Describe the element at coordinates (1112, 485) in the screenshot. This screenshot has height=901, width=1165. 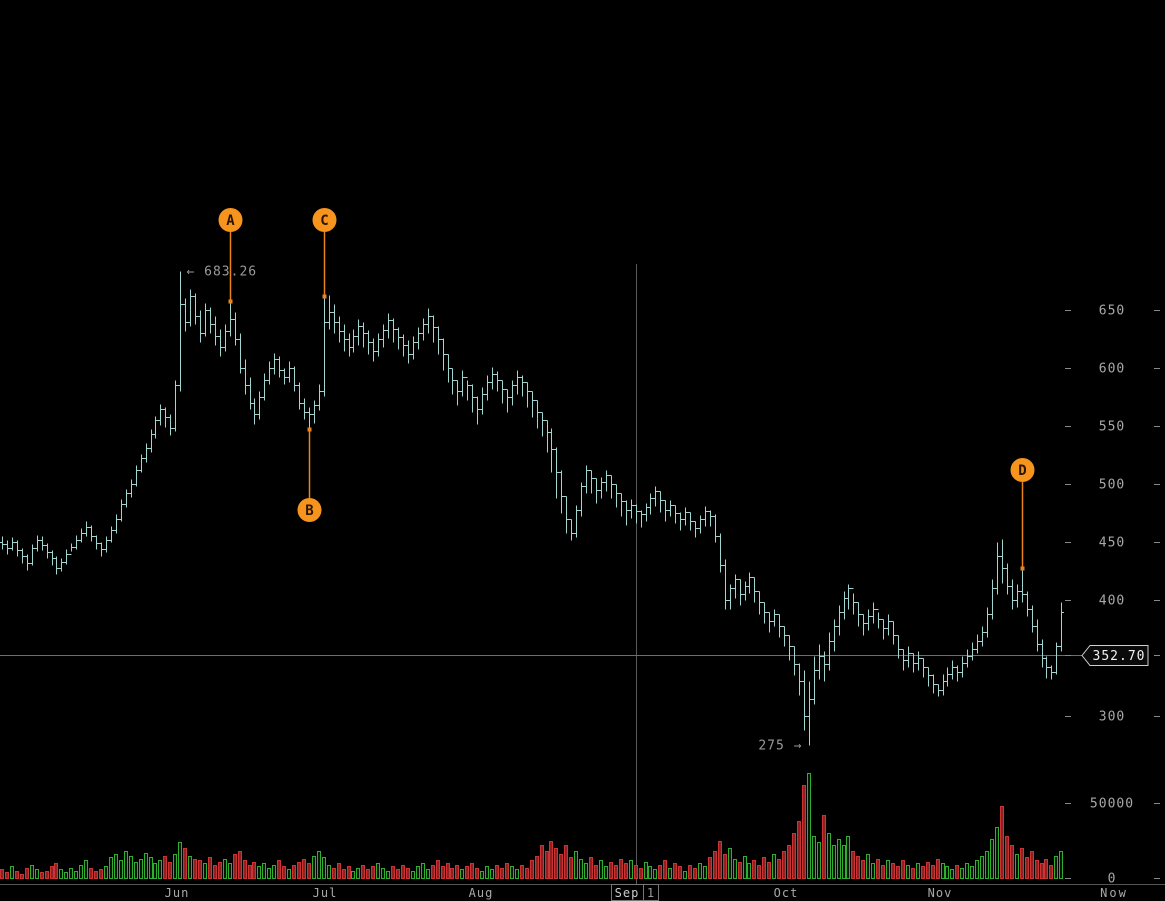
I see `price-tick-label: 500` at that location.